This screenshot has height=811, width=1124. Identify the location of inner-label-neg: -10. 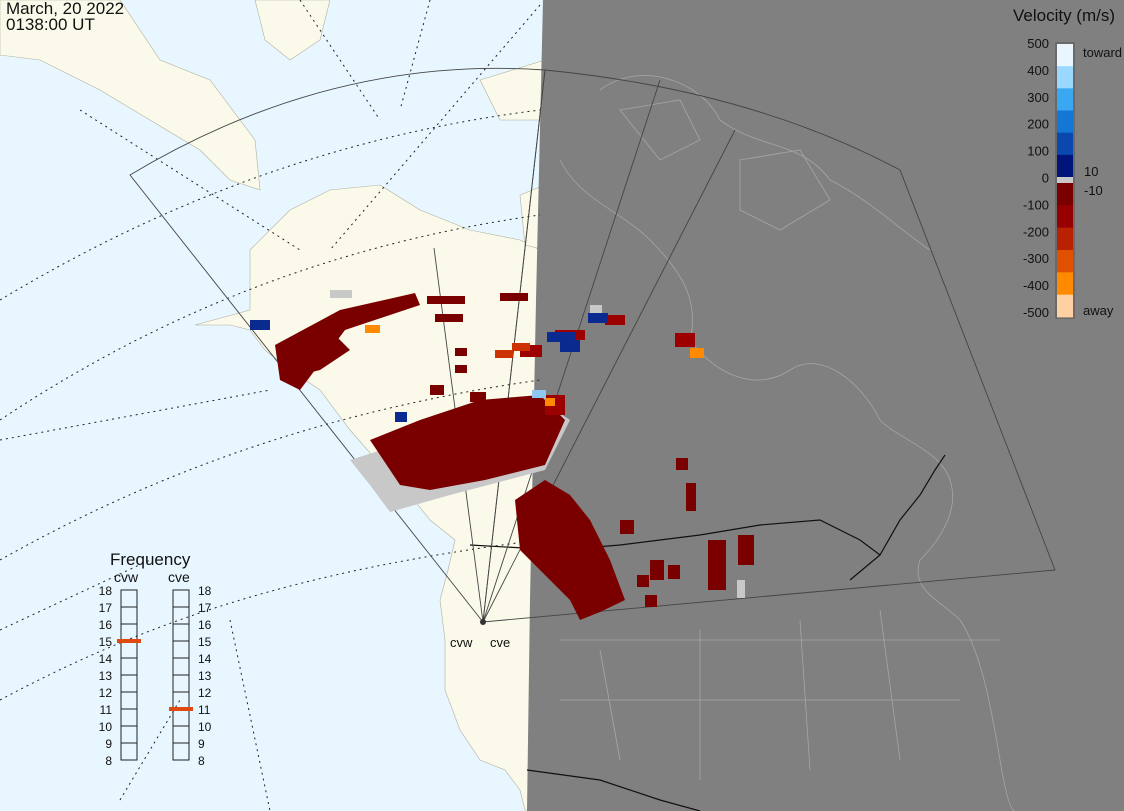
(1093, 190).